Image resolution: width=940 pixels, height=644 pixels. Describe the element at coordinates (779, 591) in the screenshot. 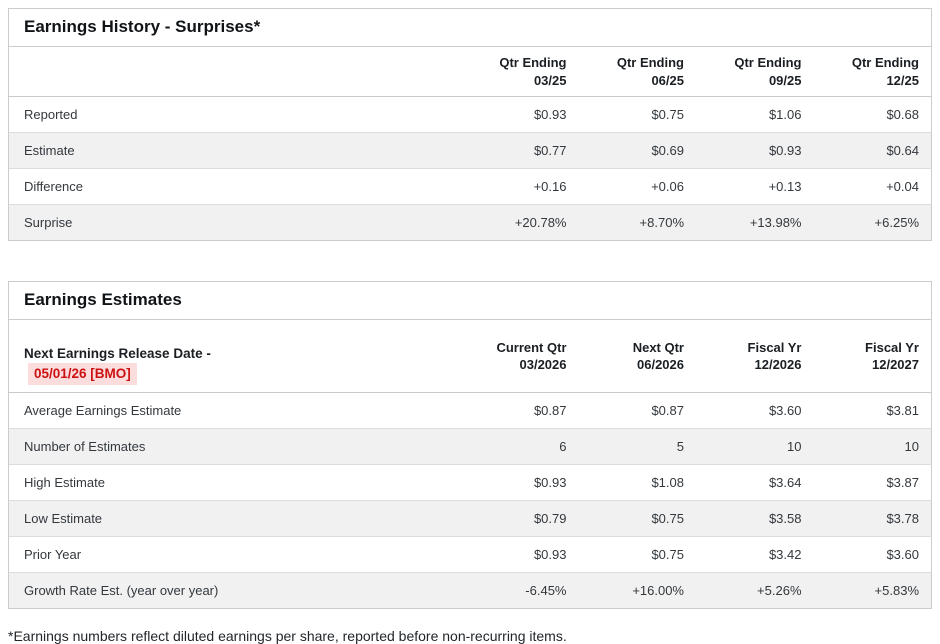

I see `cell-value-positive: +5.26%` at that location.